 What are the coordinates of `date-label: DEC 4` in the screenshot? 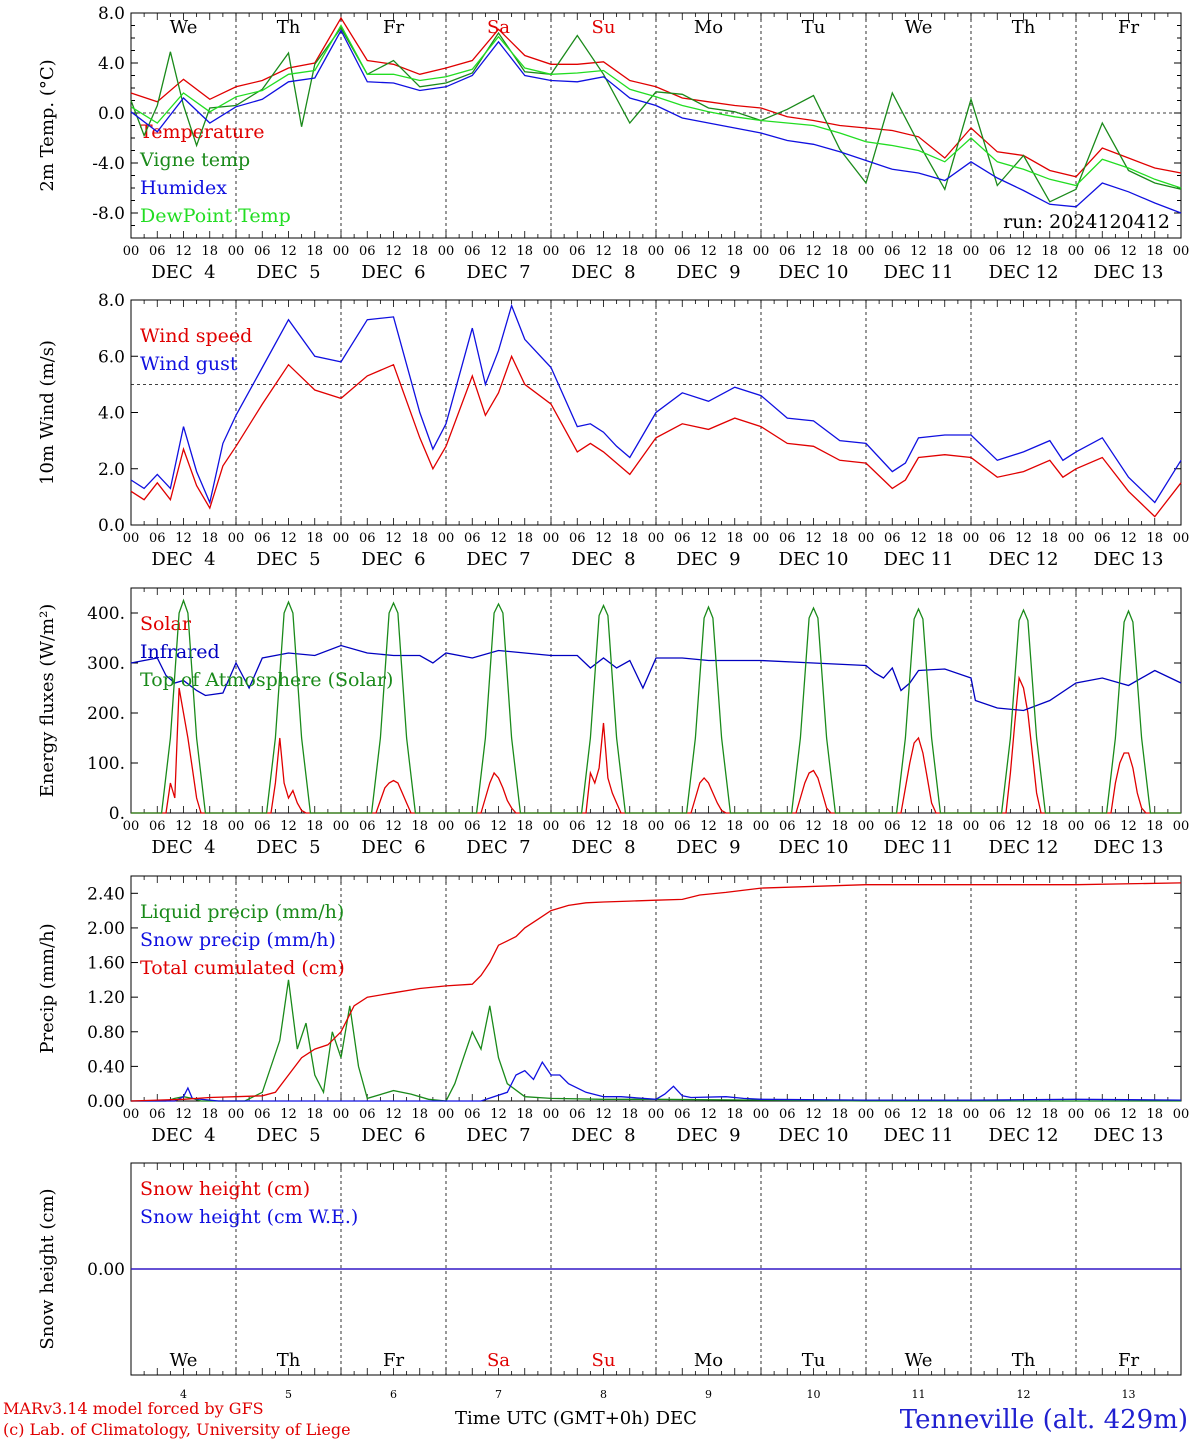 It's located at (183, 559).